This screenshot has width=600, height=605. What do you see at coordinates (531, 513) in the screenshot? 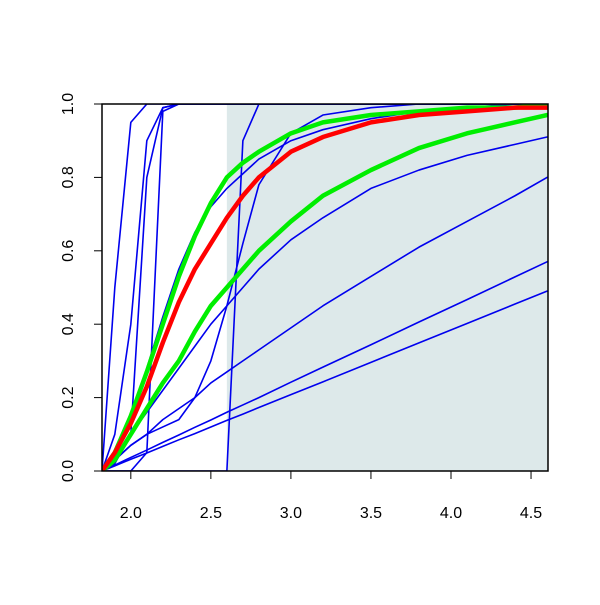
I see `x-tick-label: 4.5` at bounding box center [531, 513].